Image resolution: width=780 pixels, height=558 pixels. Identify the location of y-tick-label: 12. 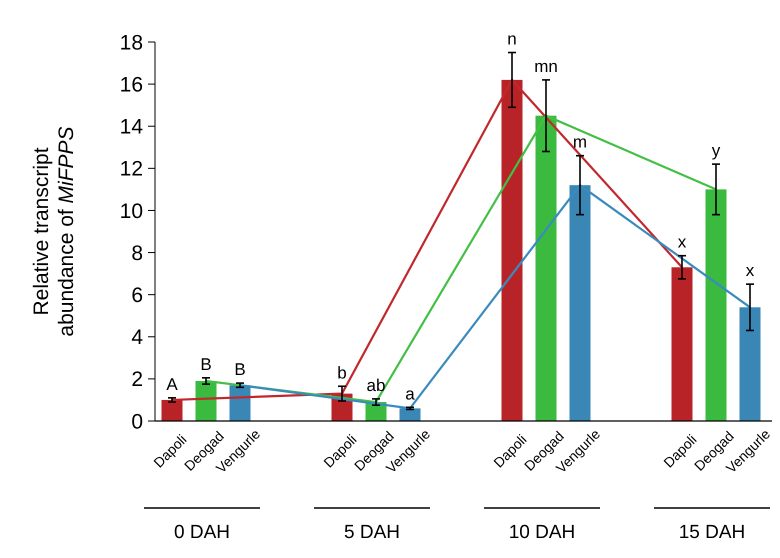
(131, 169).